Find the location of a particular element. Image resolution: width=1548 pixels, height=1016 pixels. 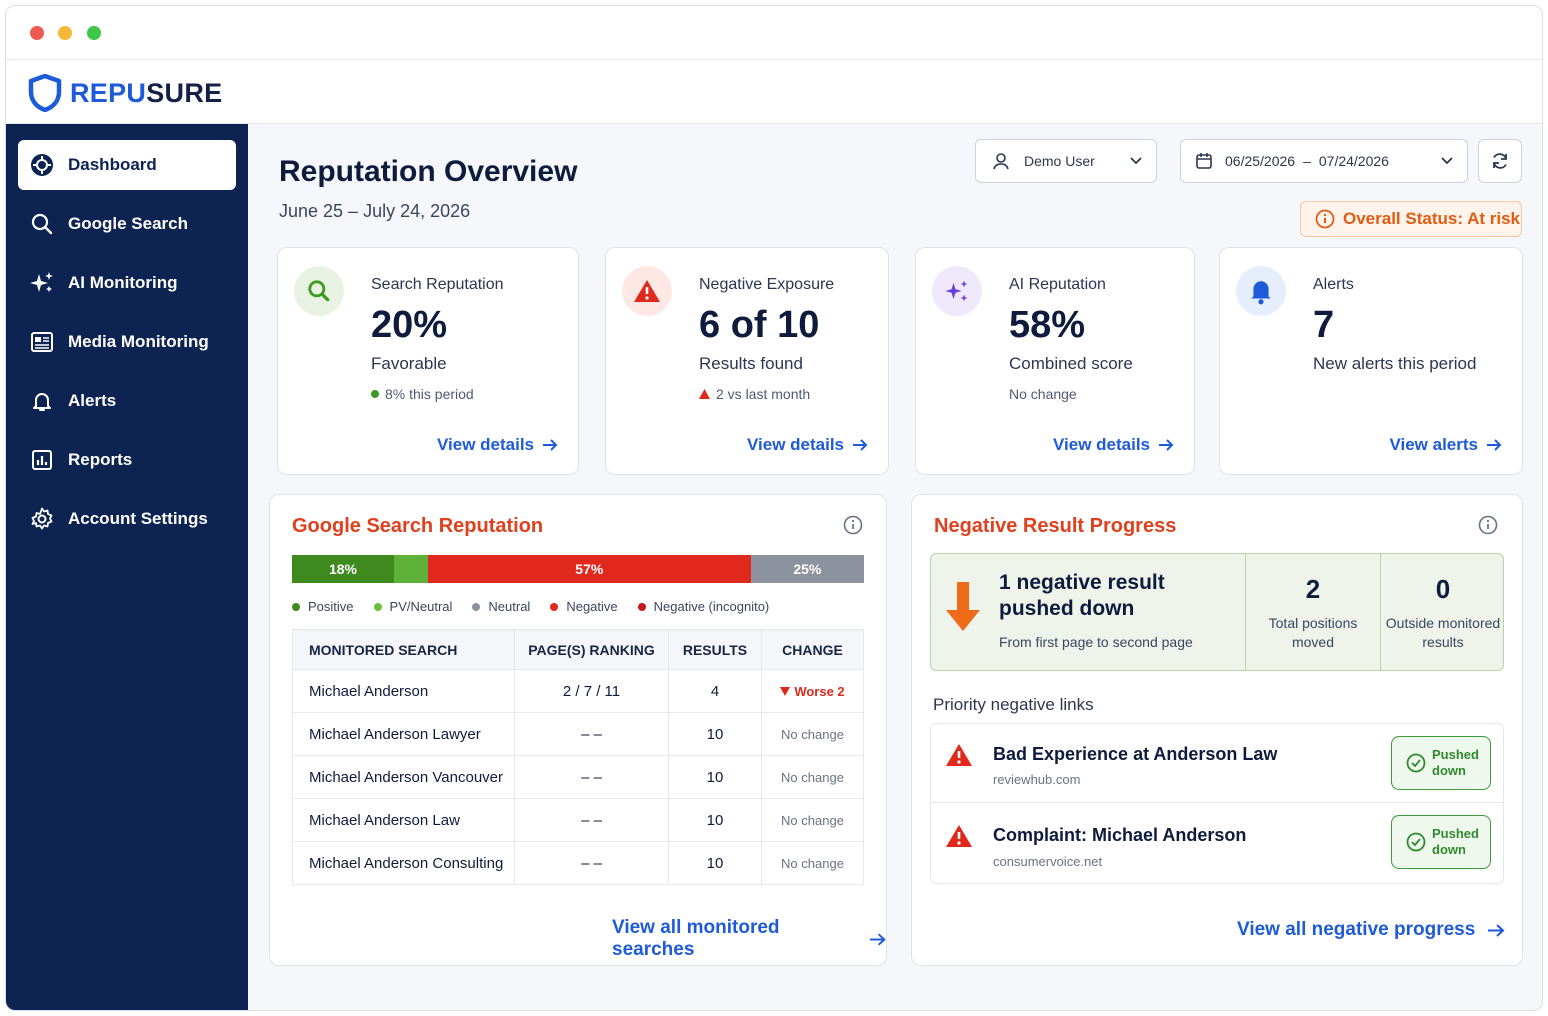

progress-headline: 1 negative result pushed down is located at coordinates (1082, 596).